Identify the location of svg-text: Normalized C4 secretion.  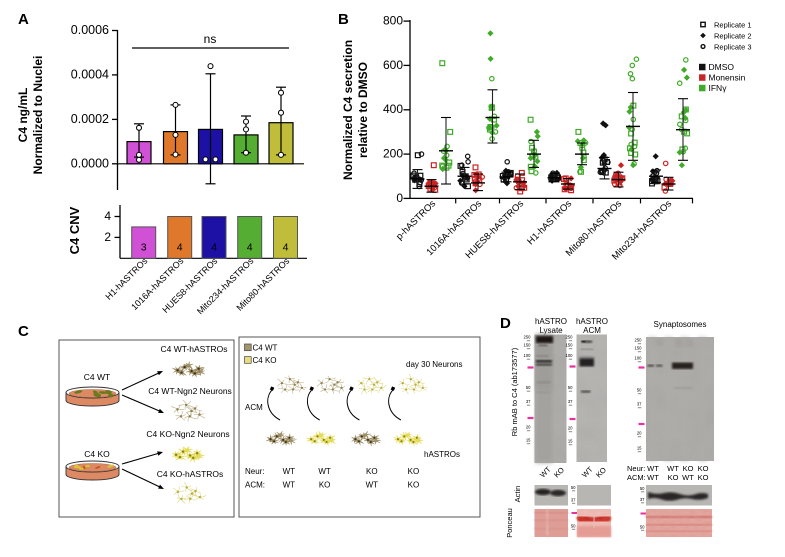
(348, 110).